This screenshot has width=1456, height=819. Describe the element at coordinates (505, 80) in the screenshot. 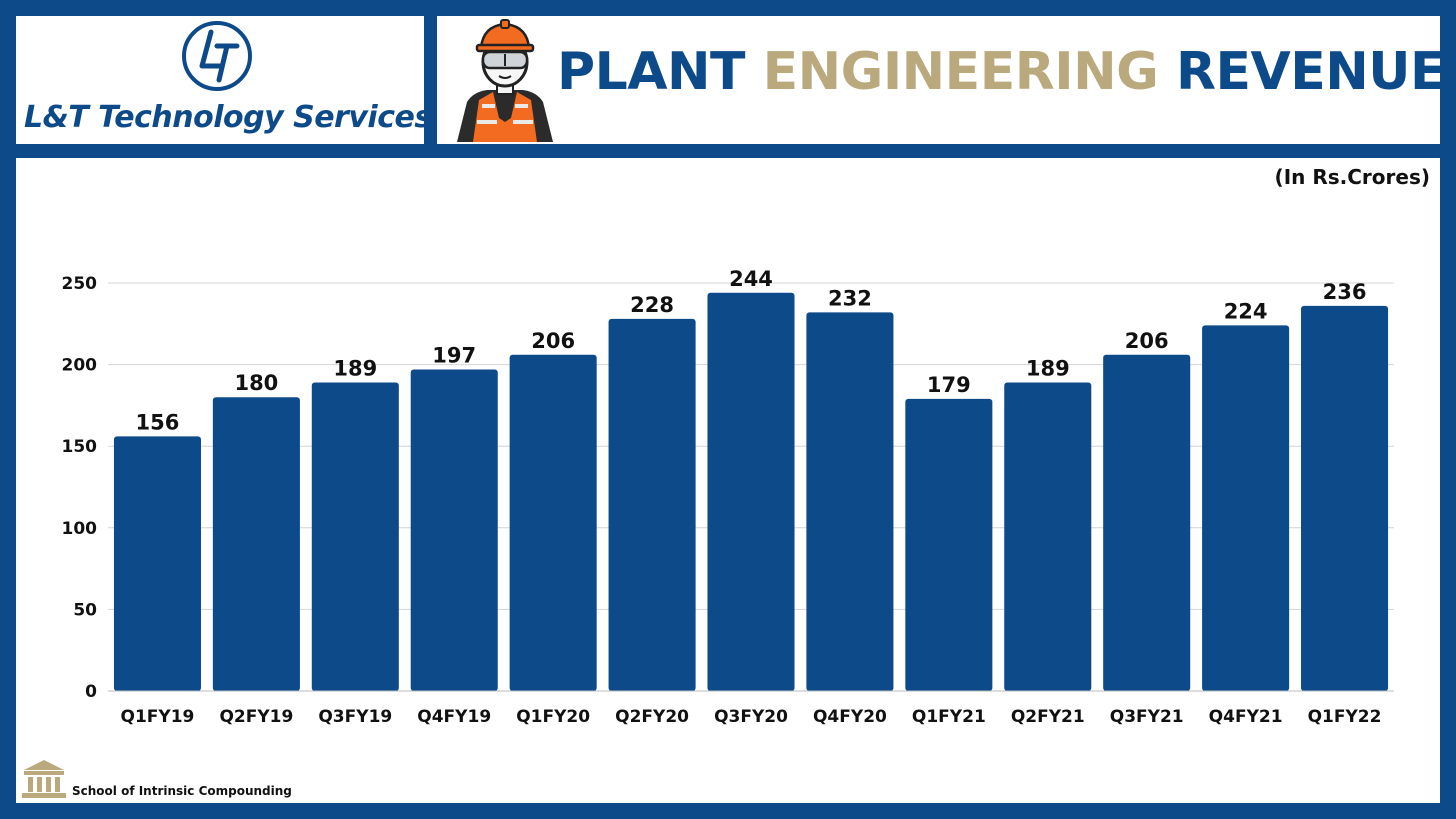

I see `construction-worker-icon` at that location.